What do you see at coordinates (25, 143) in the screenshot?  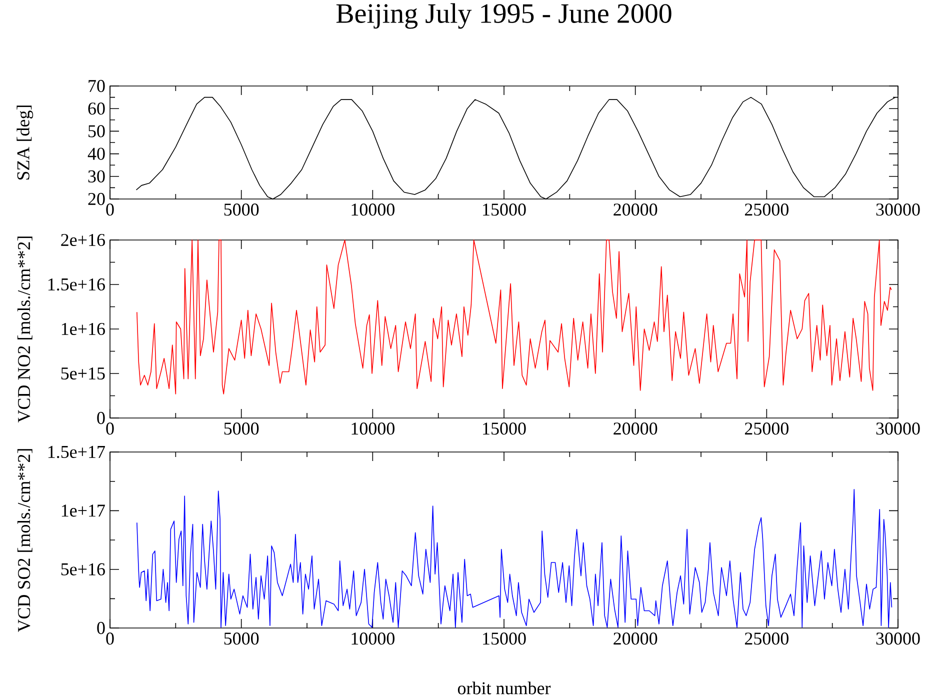 I see `y-axis-title: SZA [deg]` at bounding box center [25, 143].